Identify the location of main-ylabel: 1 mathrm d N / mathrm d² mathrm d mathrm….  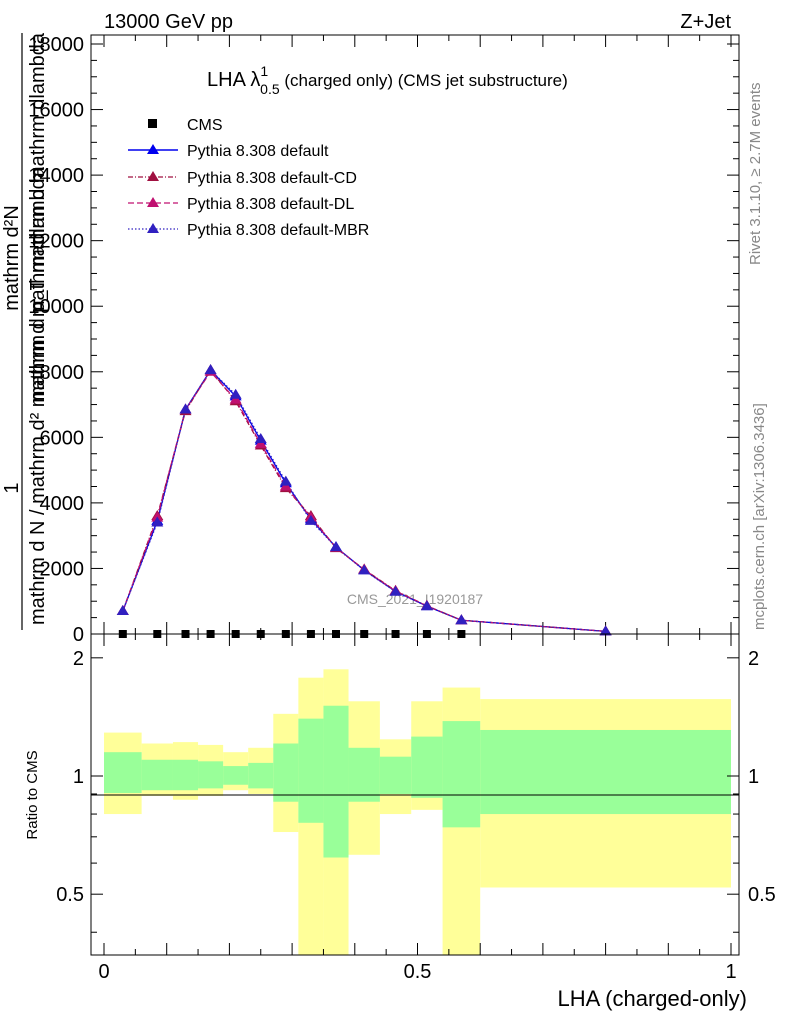
(25, 331).